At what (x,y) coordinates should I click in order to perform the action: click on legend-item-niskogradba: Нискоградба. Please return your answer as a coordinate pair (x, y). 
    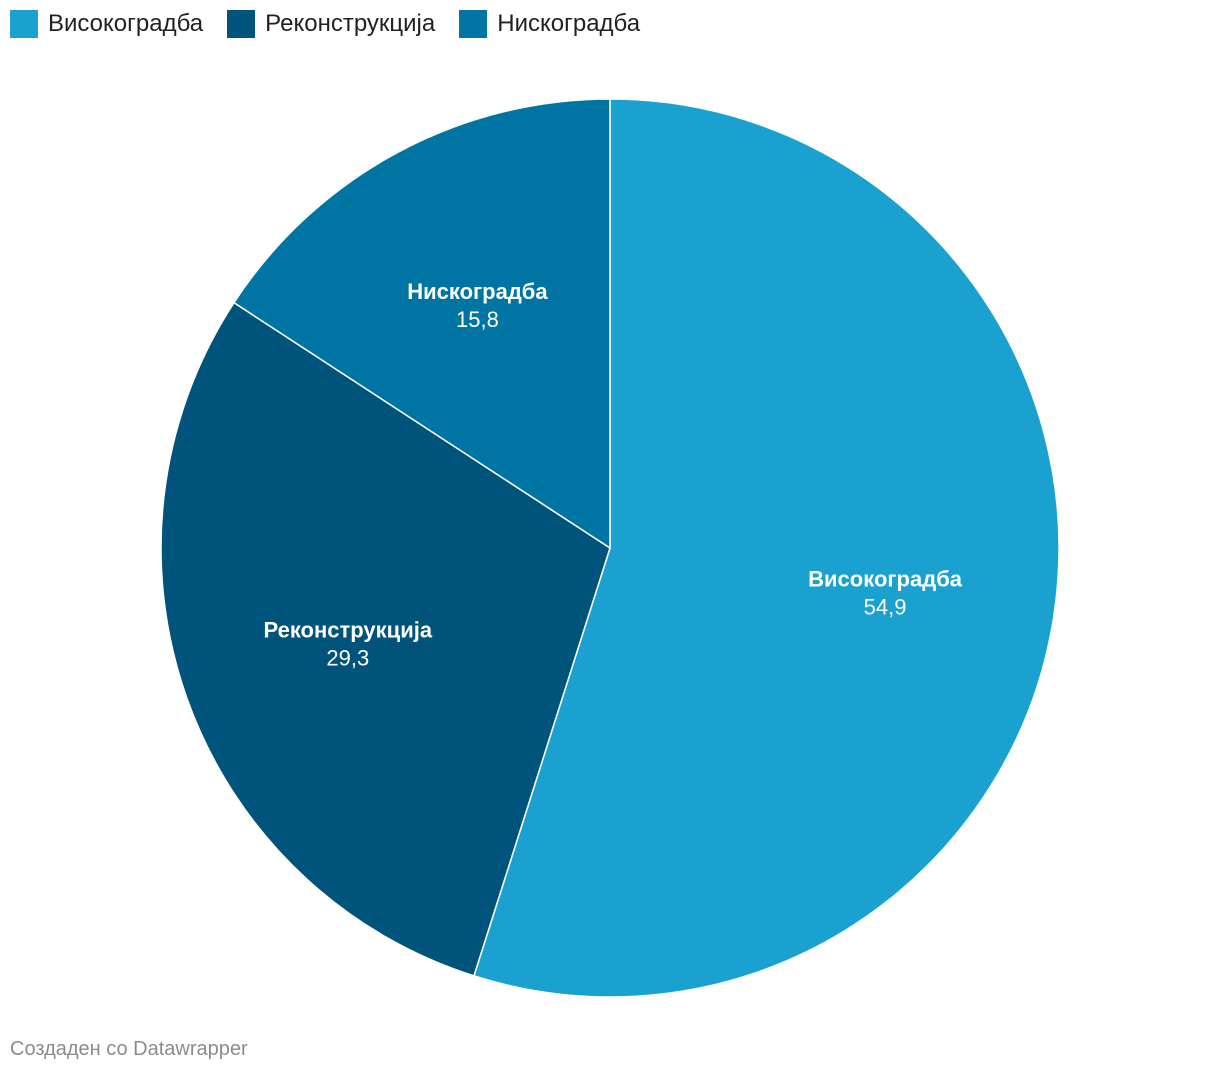
    Looking at the image, I should click on (549, 24).